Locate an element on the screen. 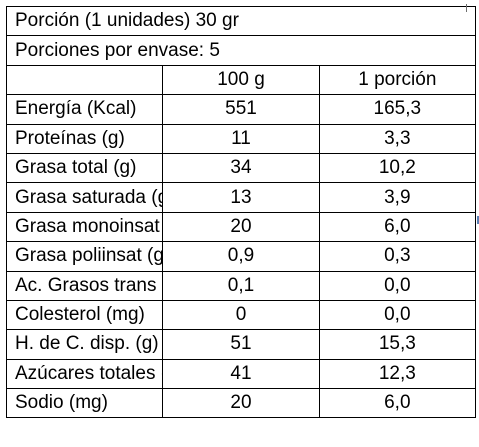  nutrient-value-100g: 0,1 is located at coordinates (241, 285).